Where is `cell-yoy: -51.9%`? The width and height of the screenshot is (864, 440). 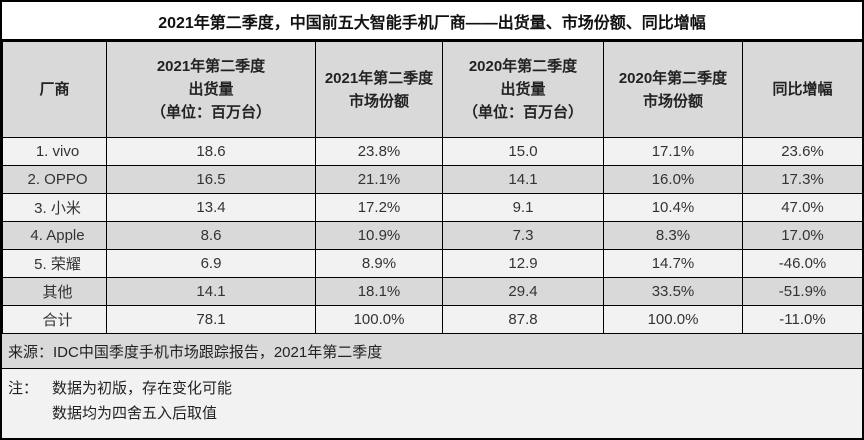 cell-yoy: -51.9% is located at coordinates (802, 291).